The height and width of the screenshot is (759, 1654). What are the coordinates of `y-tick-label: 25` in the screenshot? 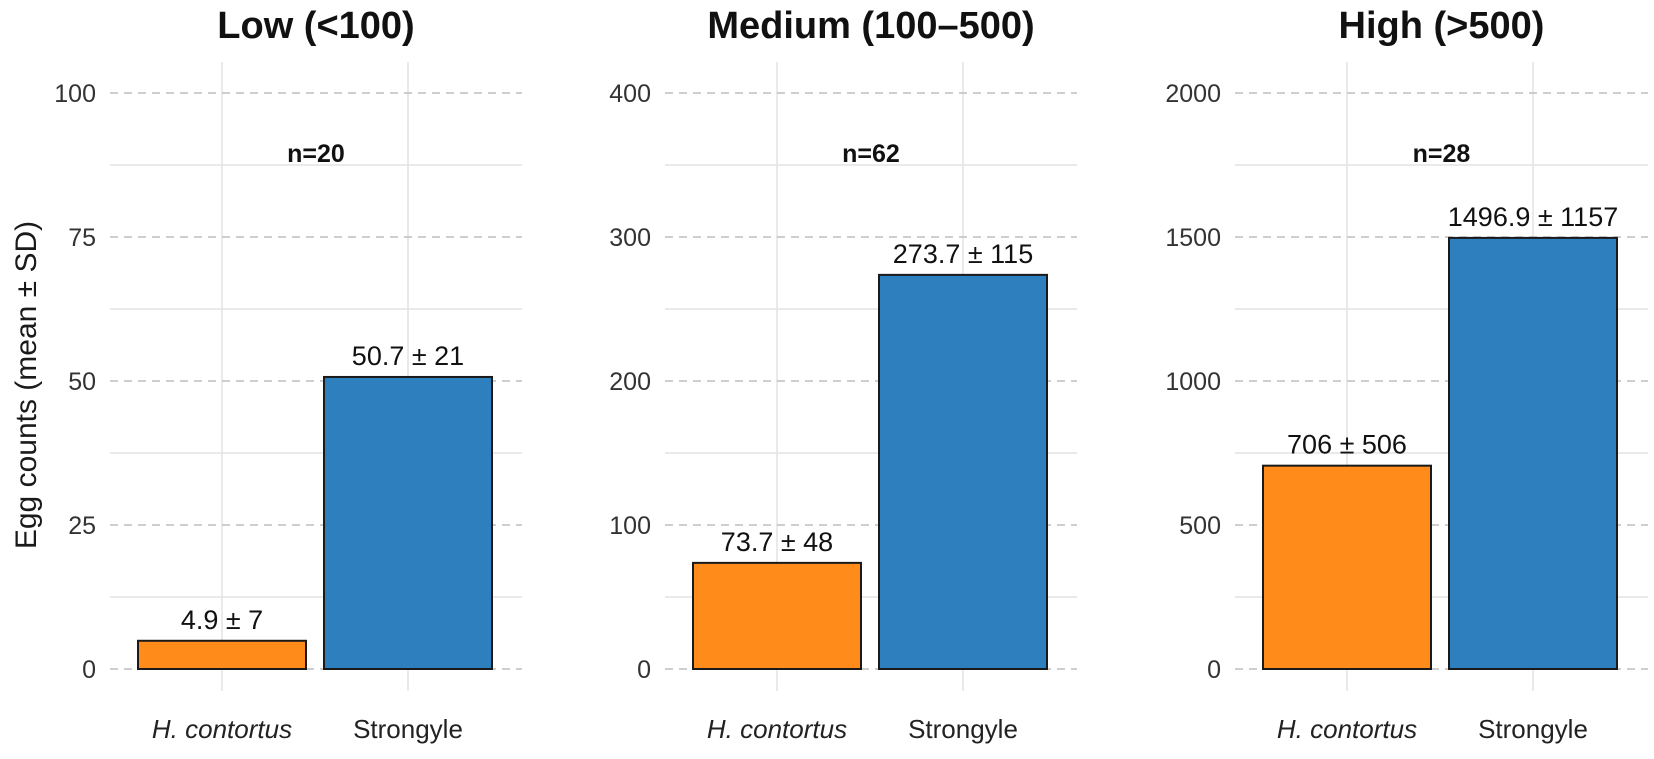 It's located at (82, 526).